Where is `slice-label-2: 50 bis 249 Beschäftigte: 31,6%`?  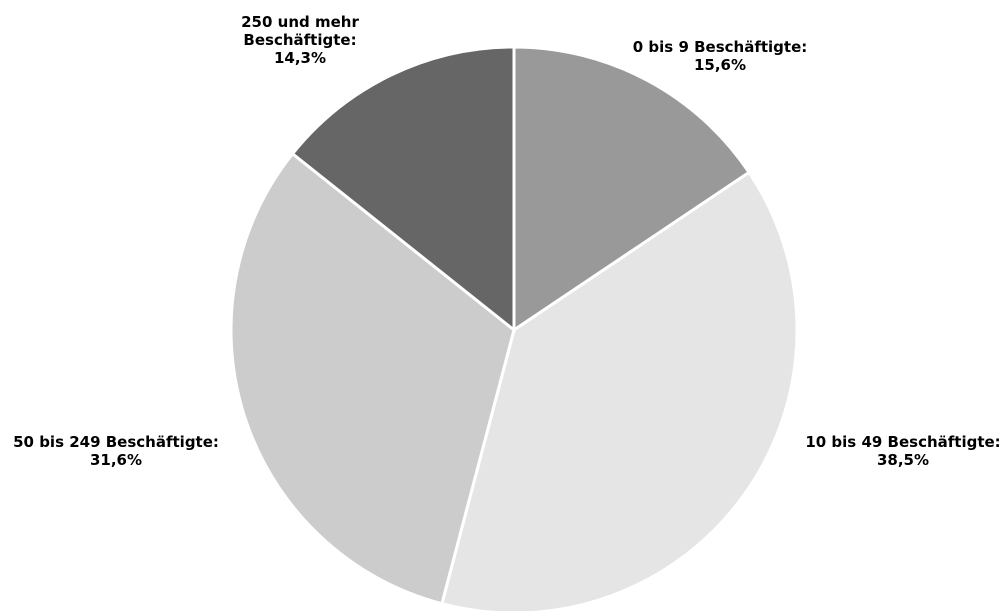
slice-label-2: 50 bis 249 Beschäftigte: 31,6% is located at coordinates (116, 451).